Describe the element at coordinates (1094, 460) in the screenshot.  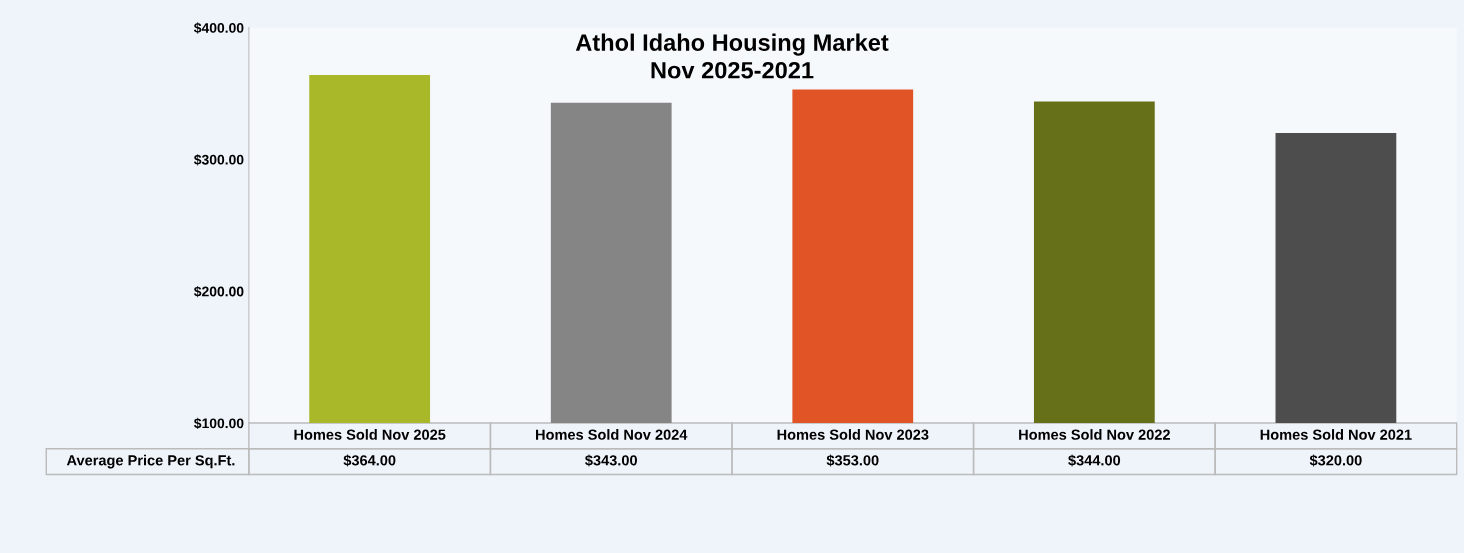
I see `data-label: $344.00` at that location.